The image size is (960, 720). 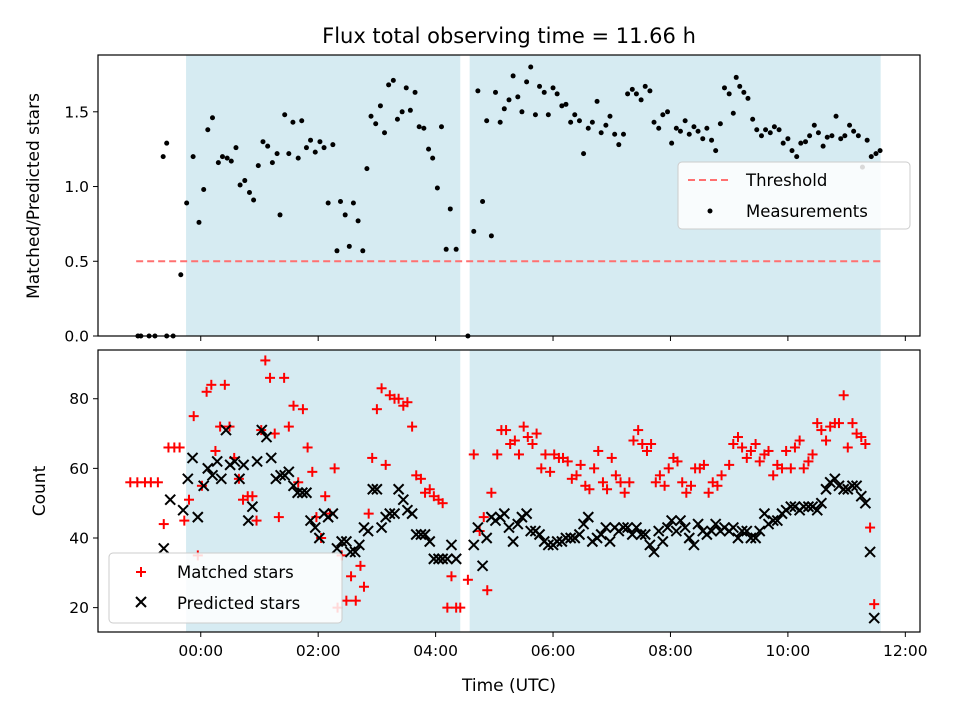 What do you see at coordinates (553, 651) in the screenshot?
I see `x-tick-label: 06:00` at bounding box center [553, 651].